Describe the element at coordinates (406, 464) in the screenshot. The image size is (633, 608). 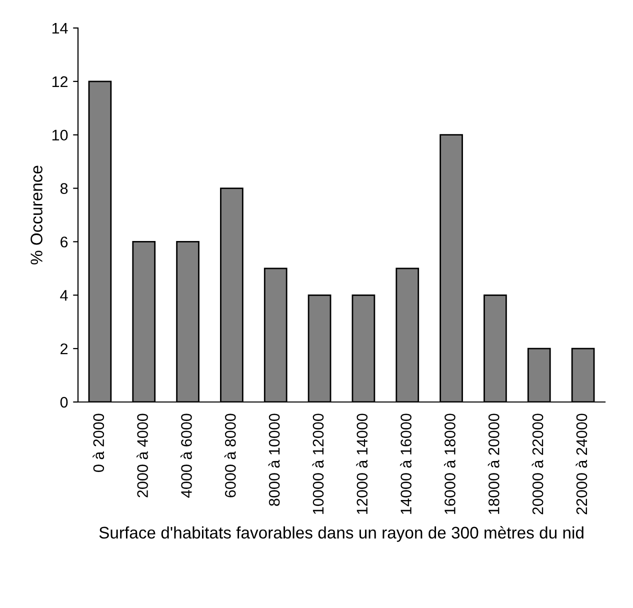
I see `x-tick-label: 14000 à 16000` at that location.